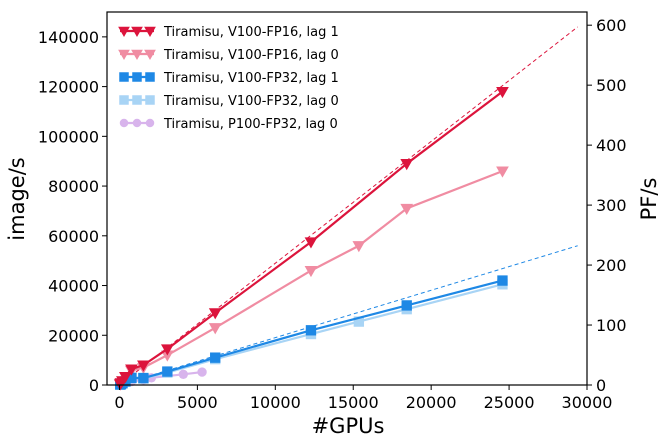  I want to click on legend-label: Tiramisu, V100-FP16, lag 0, so click(251, 55).